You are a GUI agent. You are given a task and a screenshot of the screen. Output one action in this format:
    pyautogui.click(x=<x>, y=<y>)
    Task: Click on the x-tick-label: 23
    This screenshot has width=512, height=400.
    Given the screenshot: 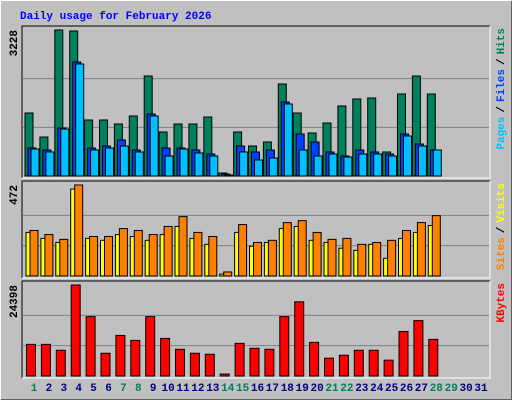 What is the action you would take?
    pyautogui.click(x=362, y=389)
    